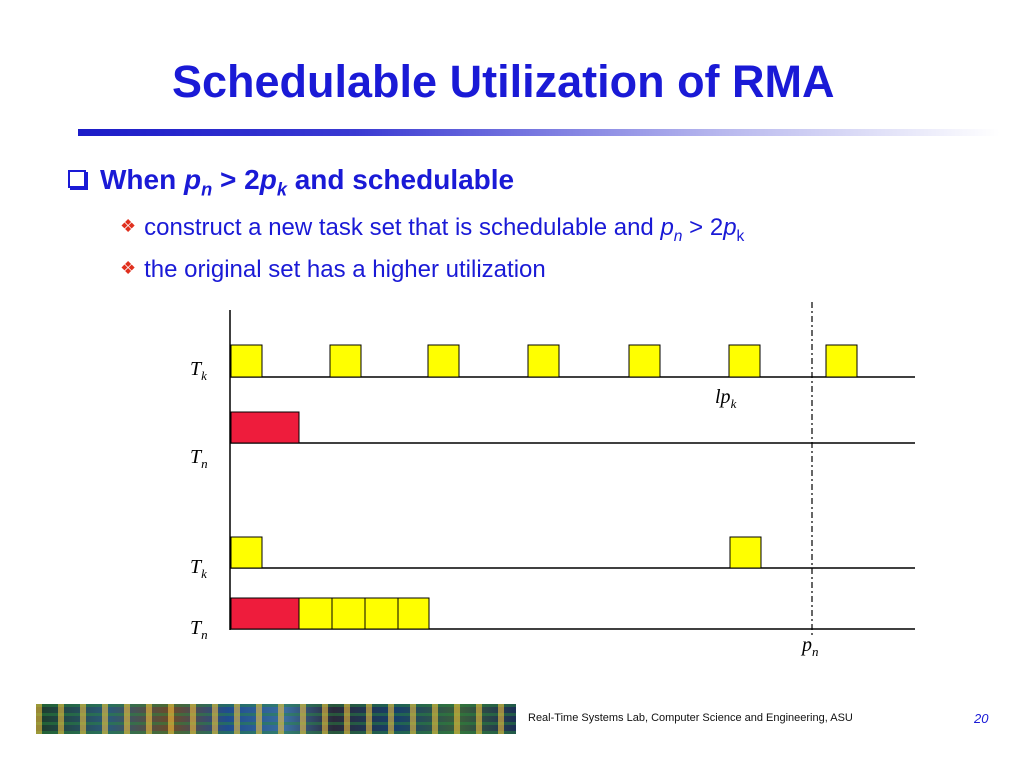  I want to click on bullet-when: When pn > 2pk and schedulable, so click(291, 182).